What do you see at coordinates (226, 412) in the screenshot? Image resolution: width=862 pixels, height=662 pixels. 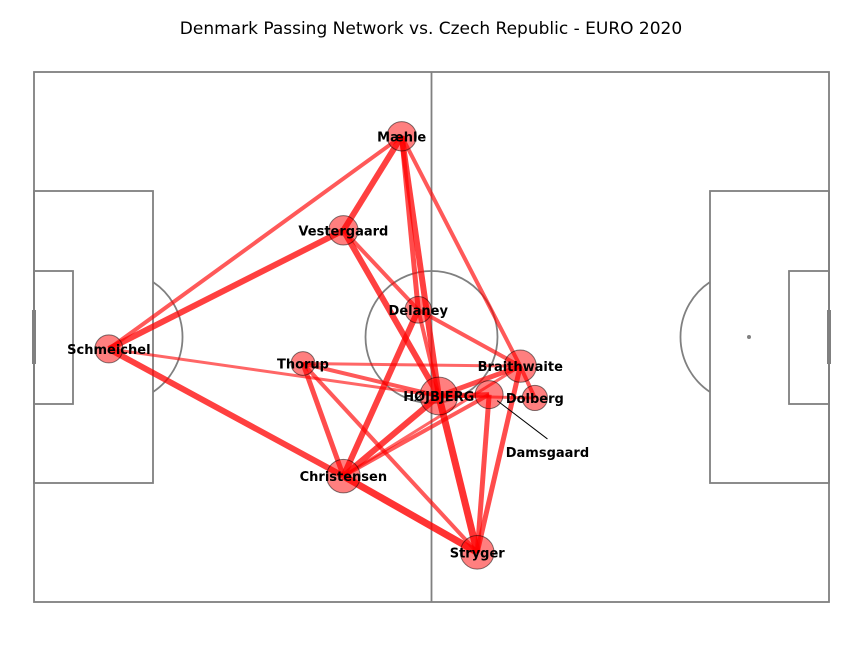 I see `edge-schmeichel-christensen` at bounding box center [226, 412].